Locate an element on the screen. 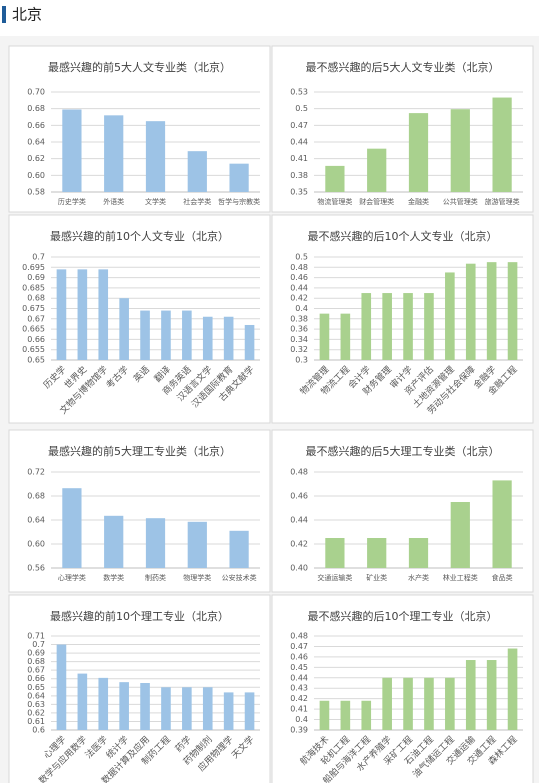 The width and height of the screenshot is (539, 783). y-tick-label: 0.39 is located at coordinates (299, 730).